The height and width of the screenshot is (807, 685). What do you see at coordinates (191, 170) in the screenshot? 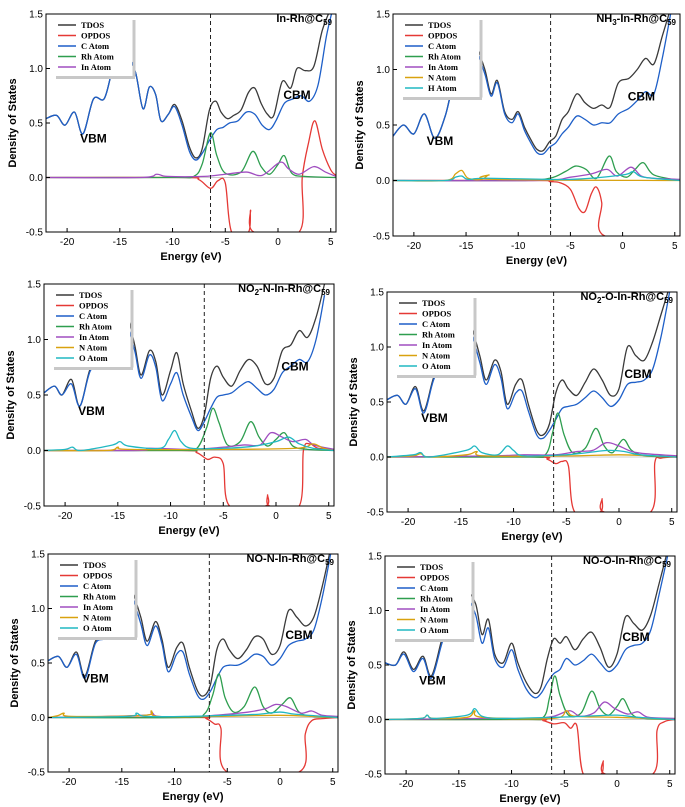
I see `series-line-in-atom` at bounding box center [191, 170].